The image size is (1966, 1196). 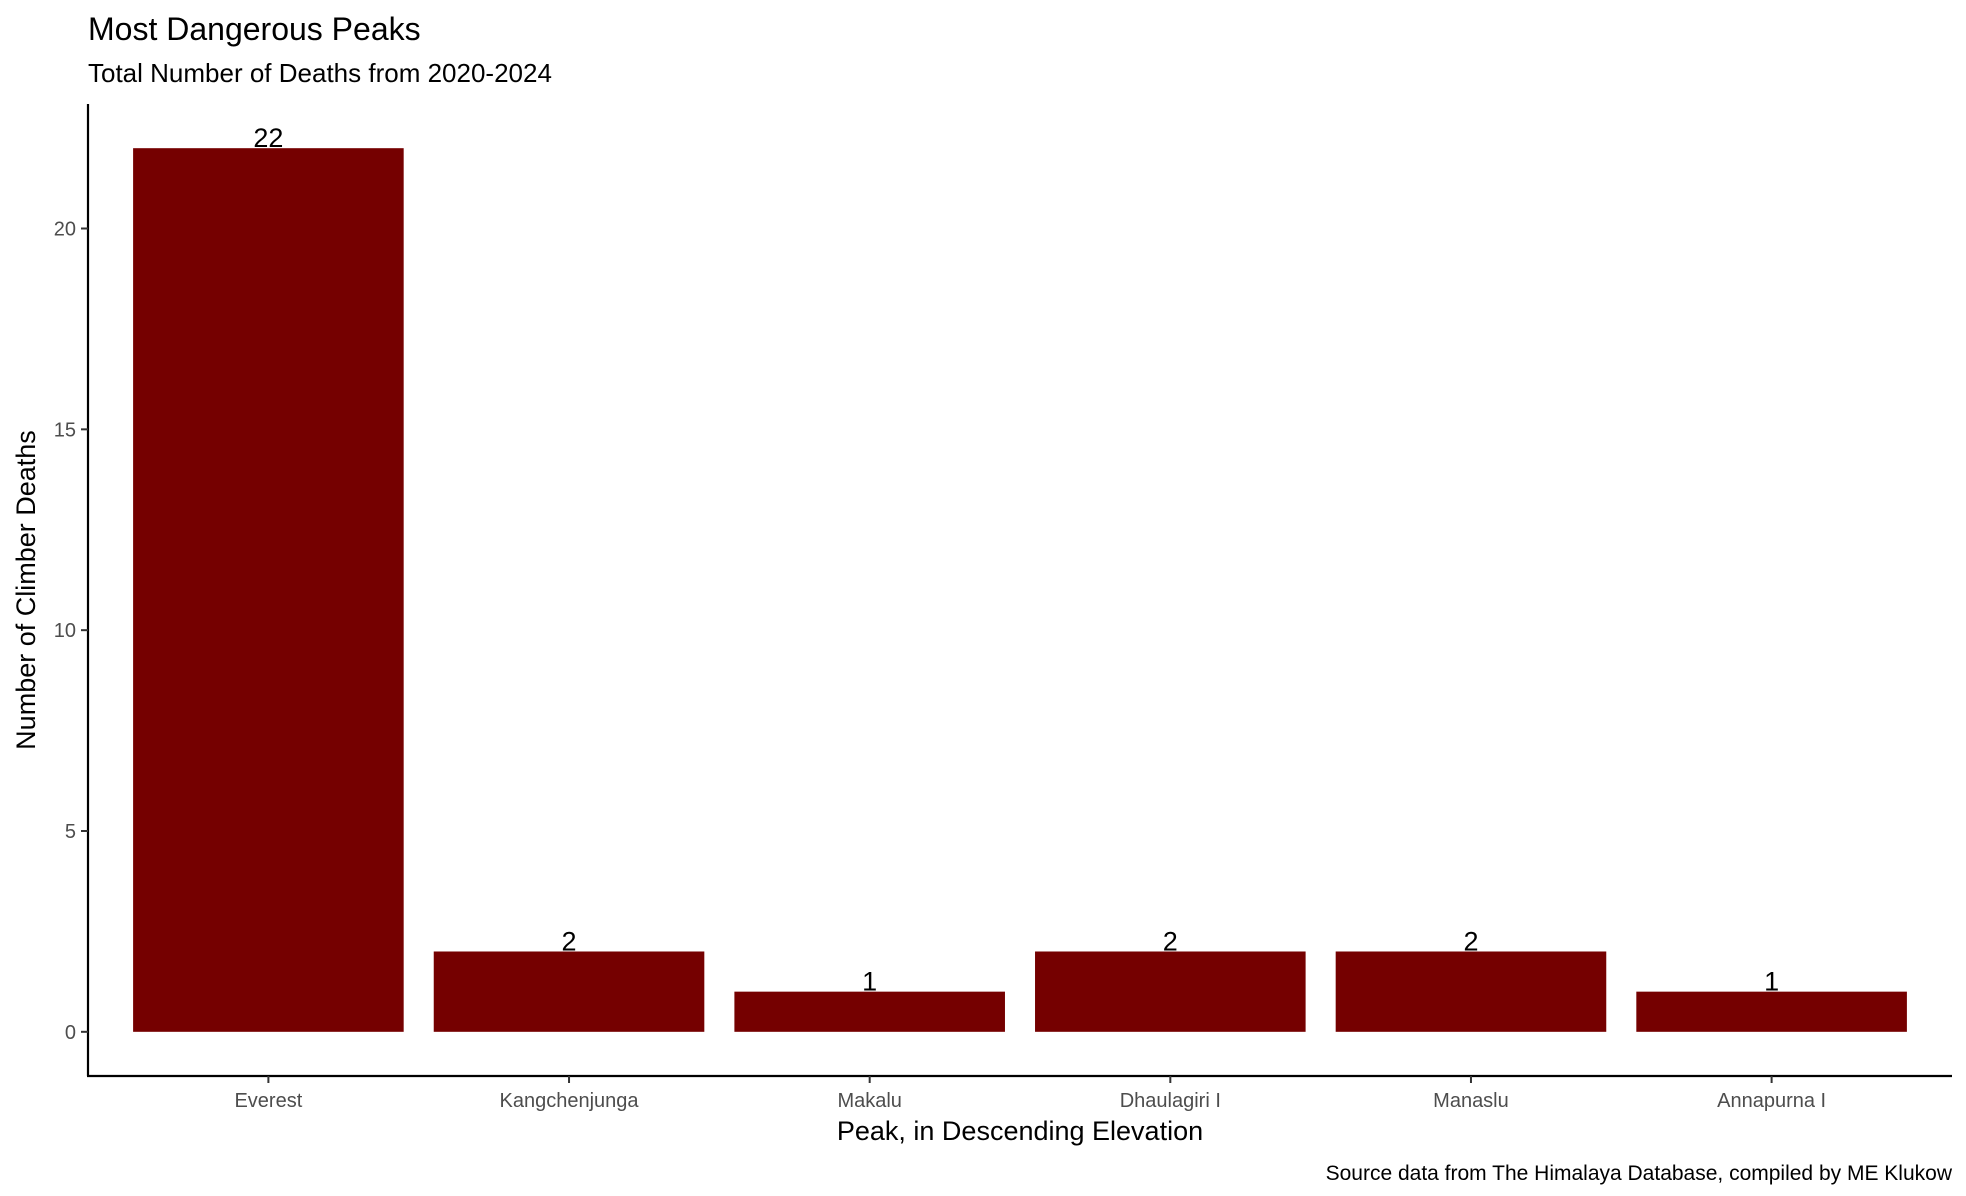 What do you see at coordinates (1771, 1011) in the screenshot?
I see `bar-annapurna-i` at bounding box center [1771, 1011].